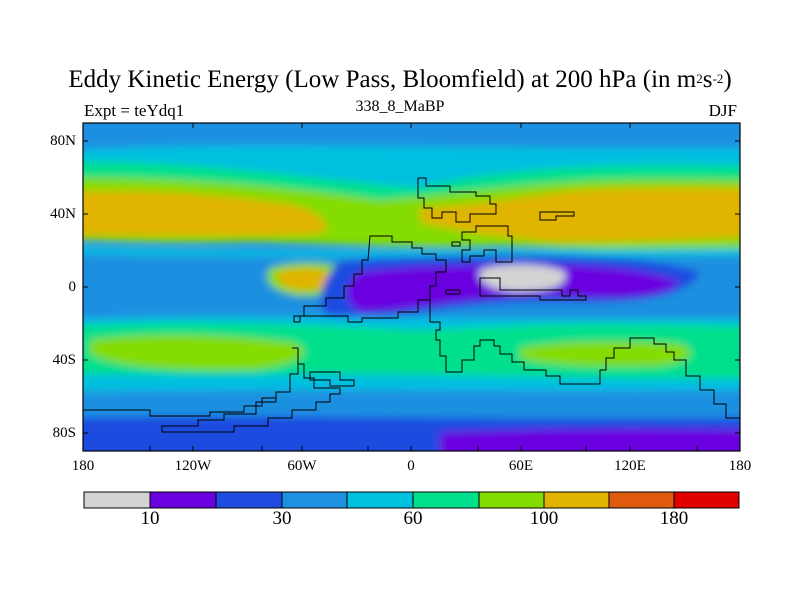 This screenshot has width=800, height=600. What do you see at coordinates (370, 279) in the screenshot?
I see `outline-west-africa` at bounding box center [370, 279].